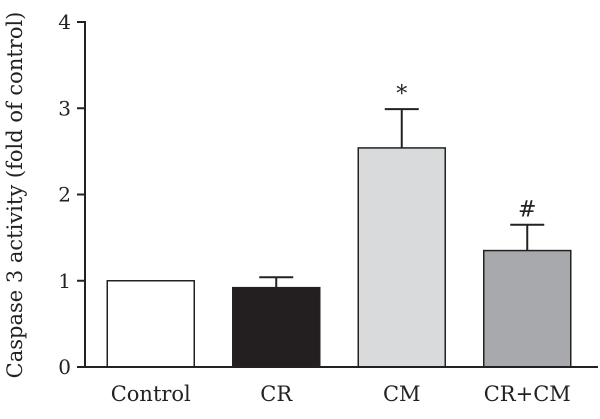 Image resolution: width=600 pixels, height=419 pixels. What do you see at coordinates (64, 22) in the screenshot?
I see `y-tick-label: 4` at bounding box center [64, 22].